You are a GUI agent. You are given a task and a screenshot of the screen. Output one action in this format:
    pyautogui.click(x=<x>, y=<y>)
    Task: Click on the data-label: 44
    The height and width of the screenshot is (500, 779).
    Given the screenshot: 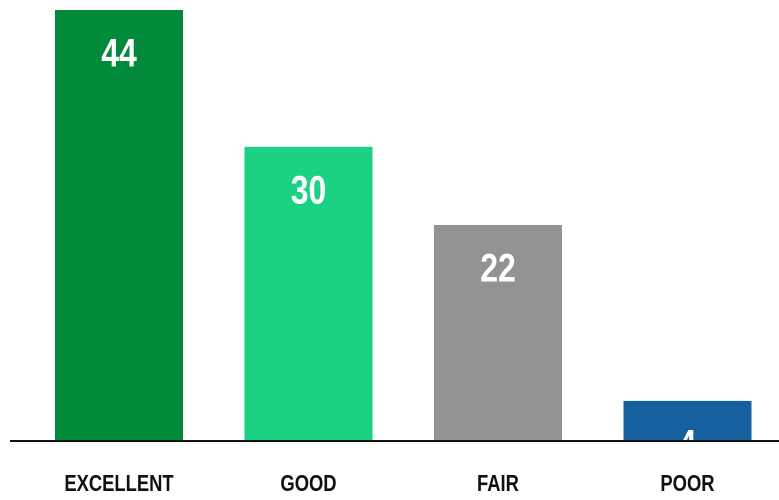 What is the action you would take?
    pyautogui.click(x=119, y=52)
    